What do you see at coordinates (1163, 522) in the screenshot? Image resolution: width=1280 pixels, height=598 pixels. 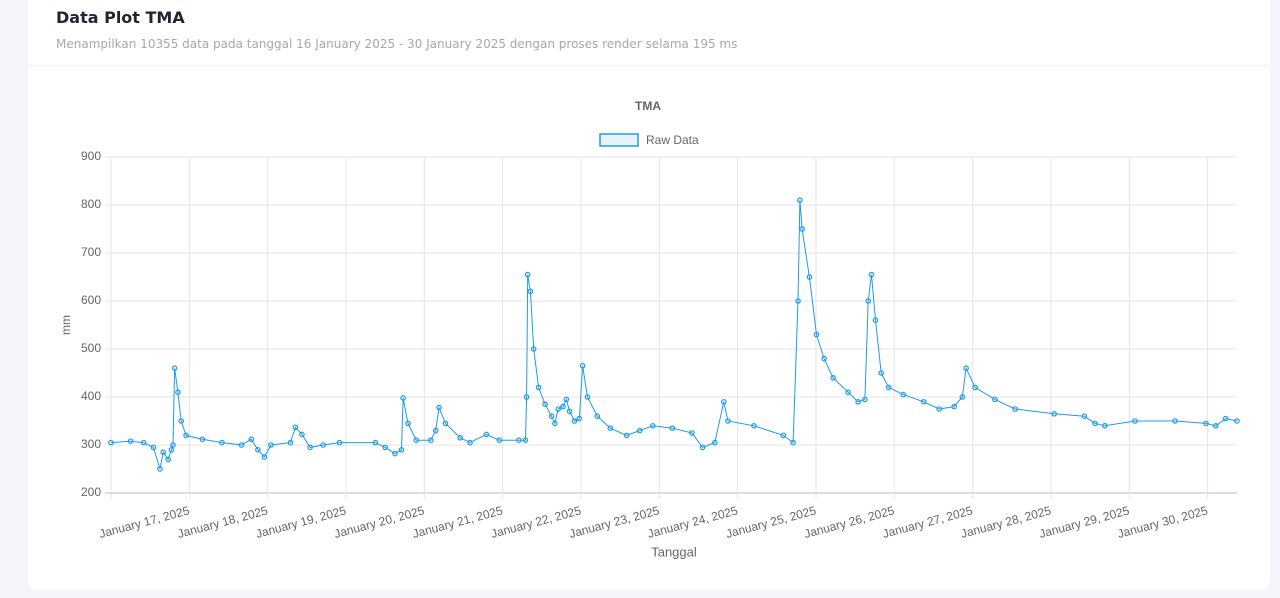 I see `x-tick-label: January 30, 2025` at bounding box center [1163, 522].